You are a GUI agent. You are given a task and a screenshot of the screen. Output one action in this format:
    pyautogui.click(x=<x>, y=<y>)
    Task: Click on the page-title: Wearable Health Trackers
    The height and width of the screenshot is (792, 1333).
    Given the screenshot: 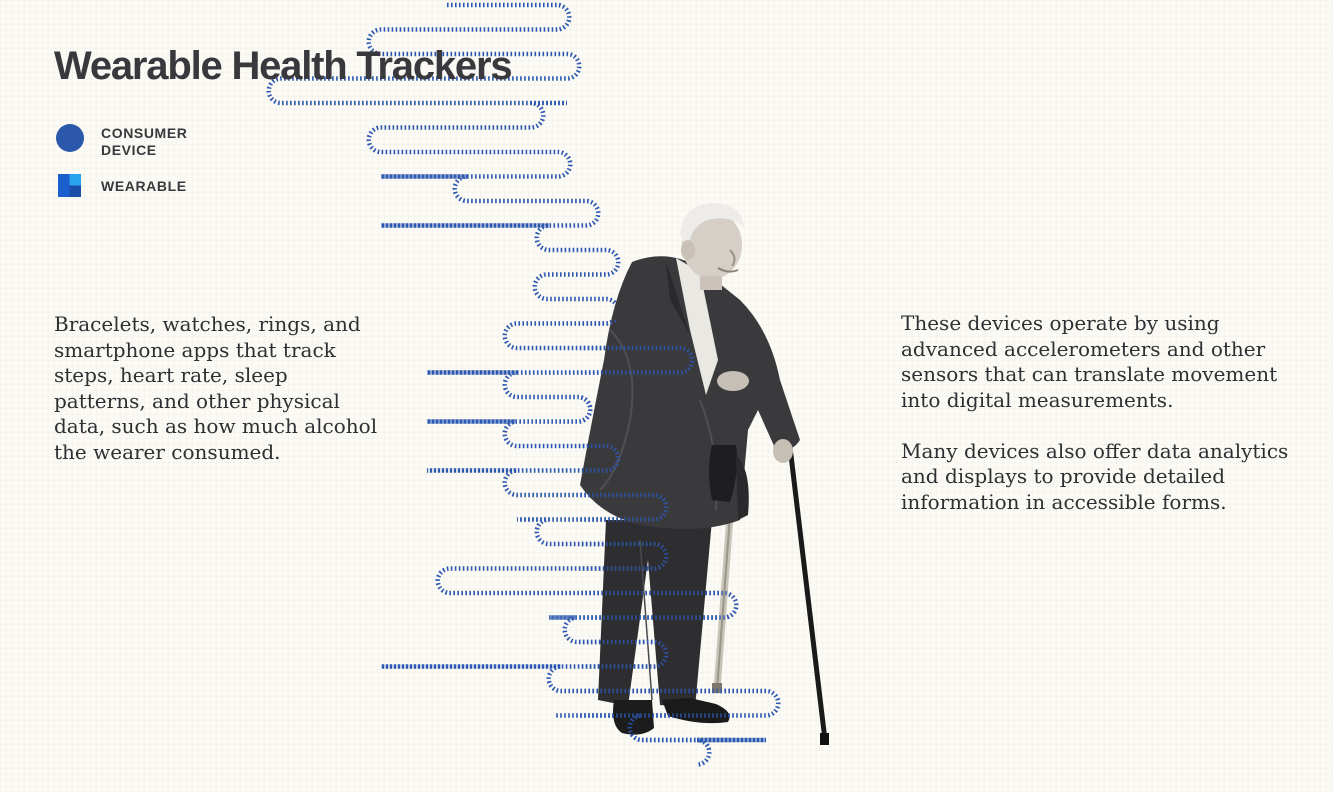 What is the action you would take?
    pyautogui.click(x=283, y=66)
    